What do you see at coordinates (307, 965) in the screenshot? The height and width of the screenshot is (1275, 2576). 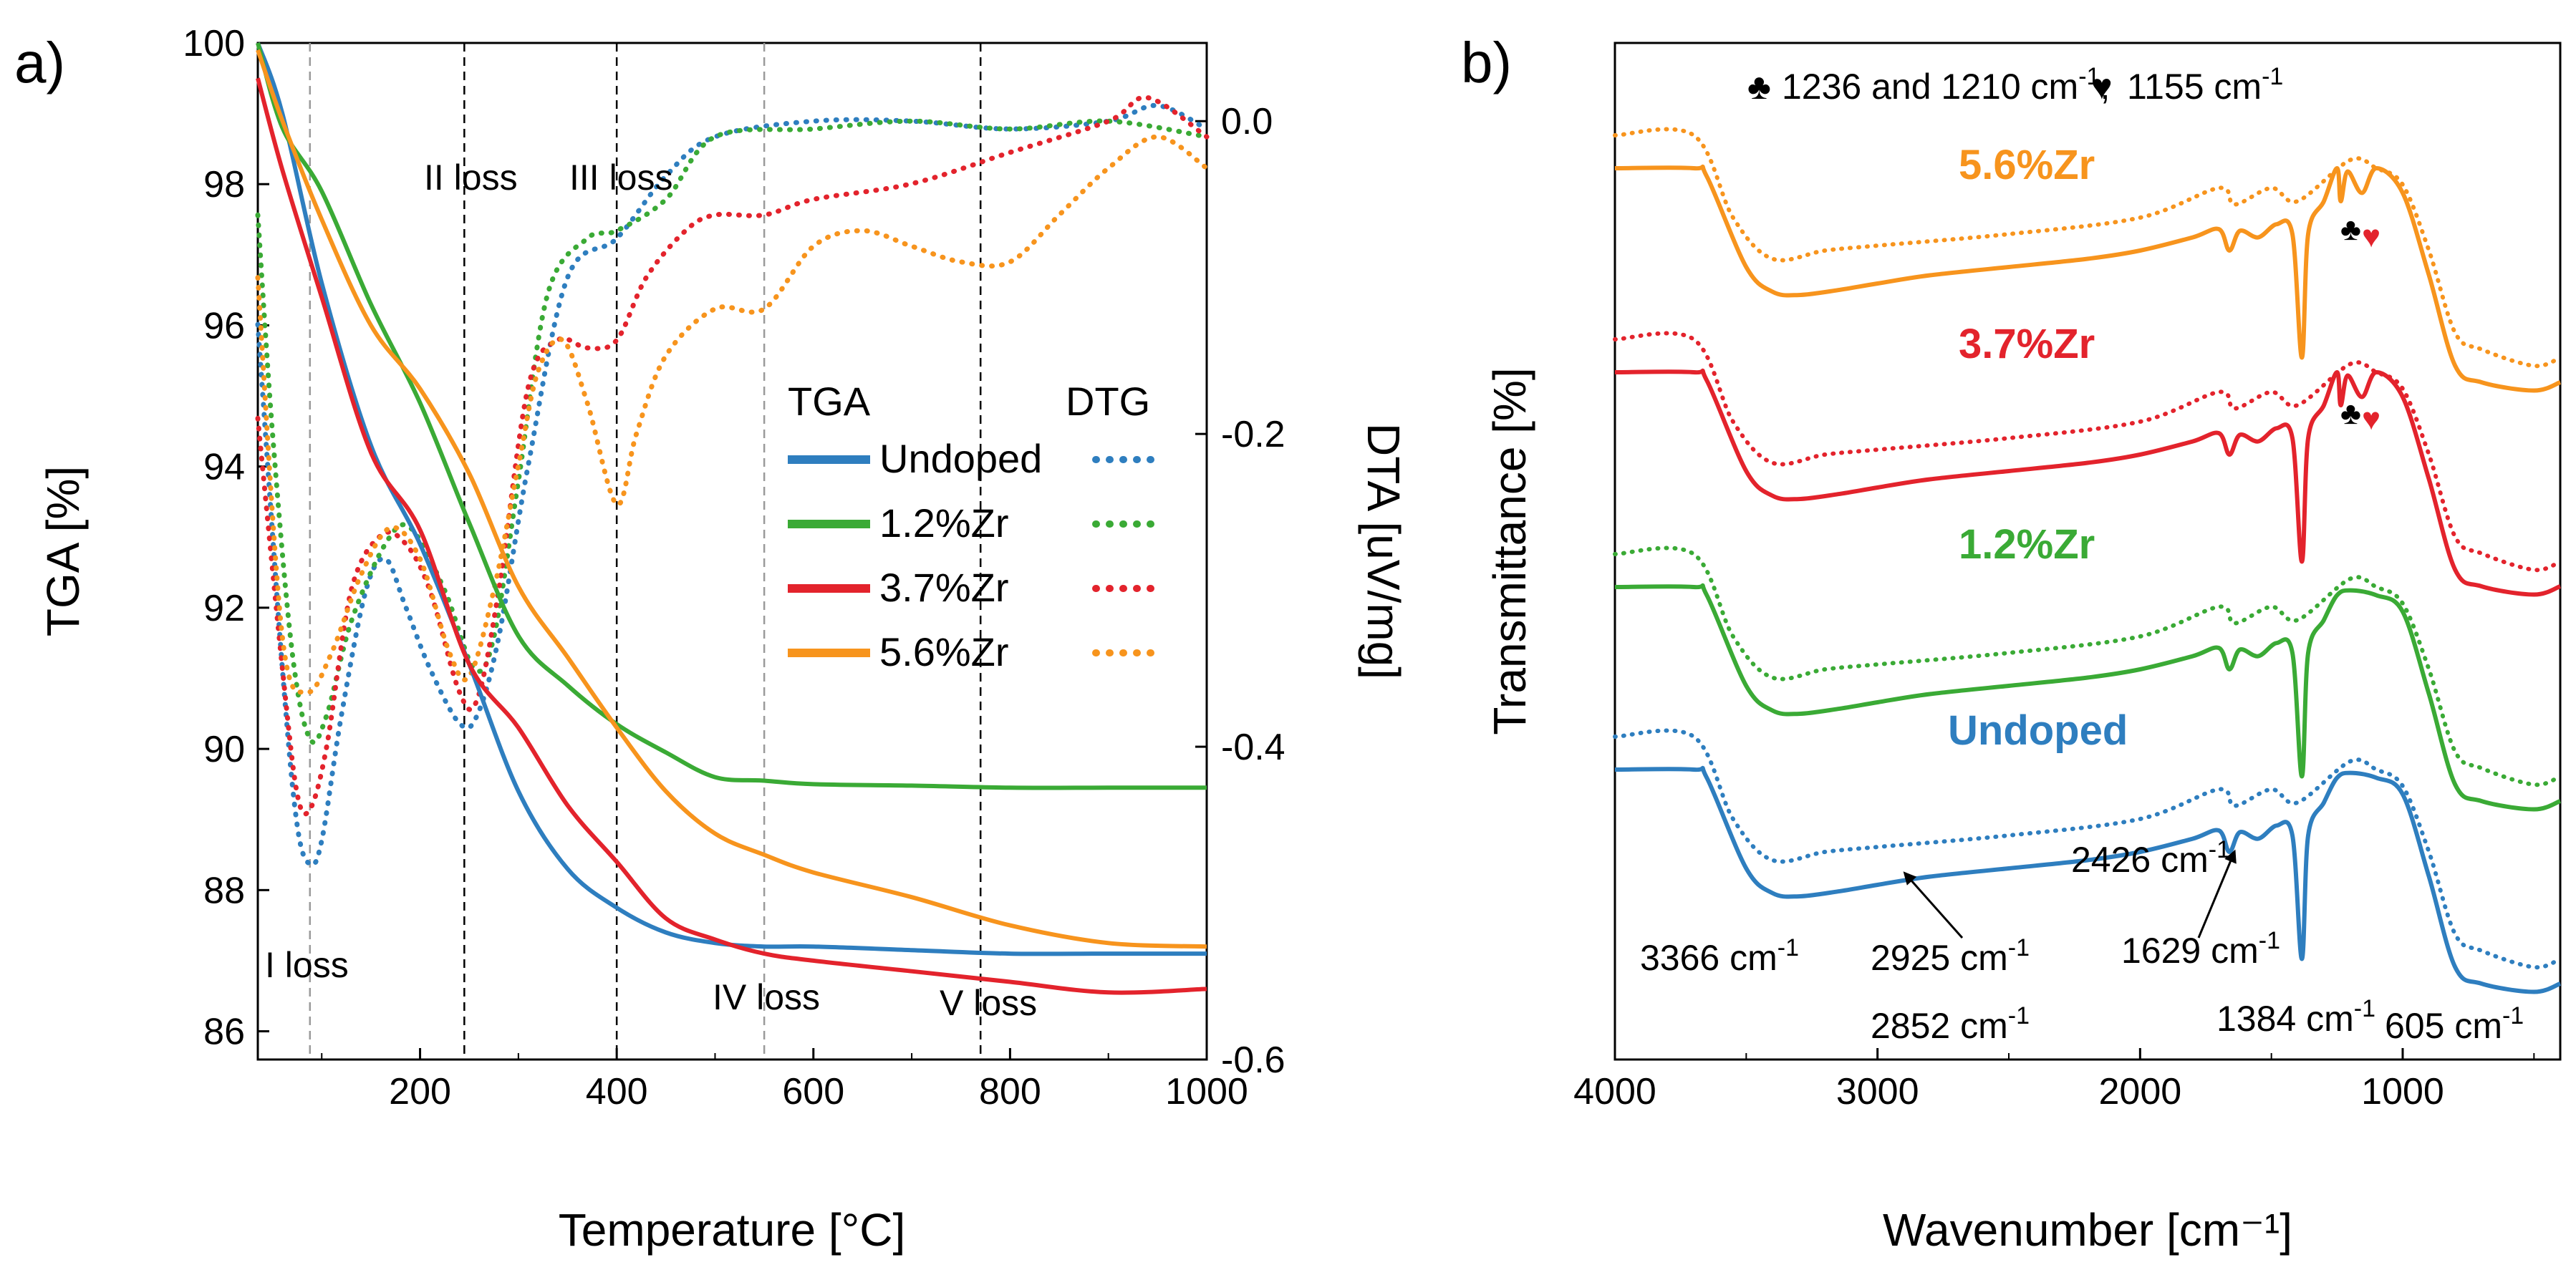 I see `loss-label-1: I loss` at bounding box center [307, 965].